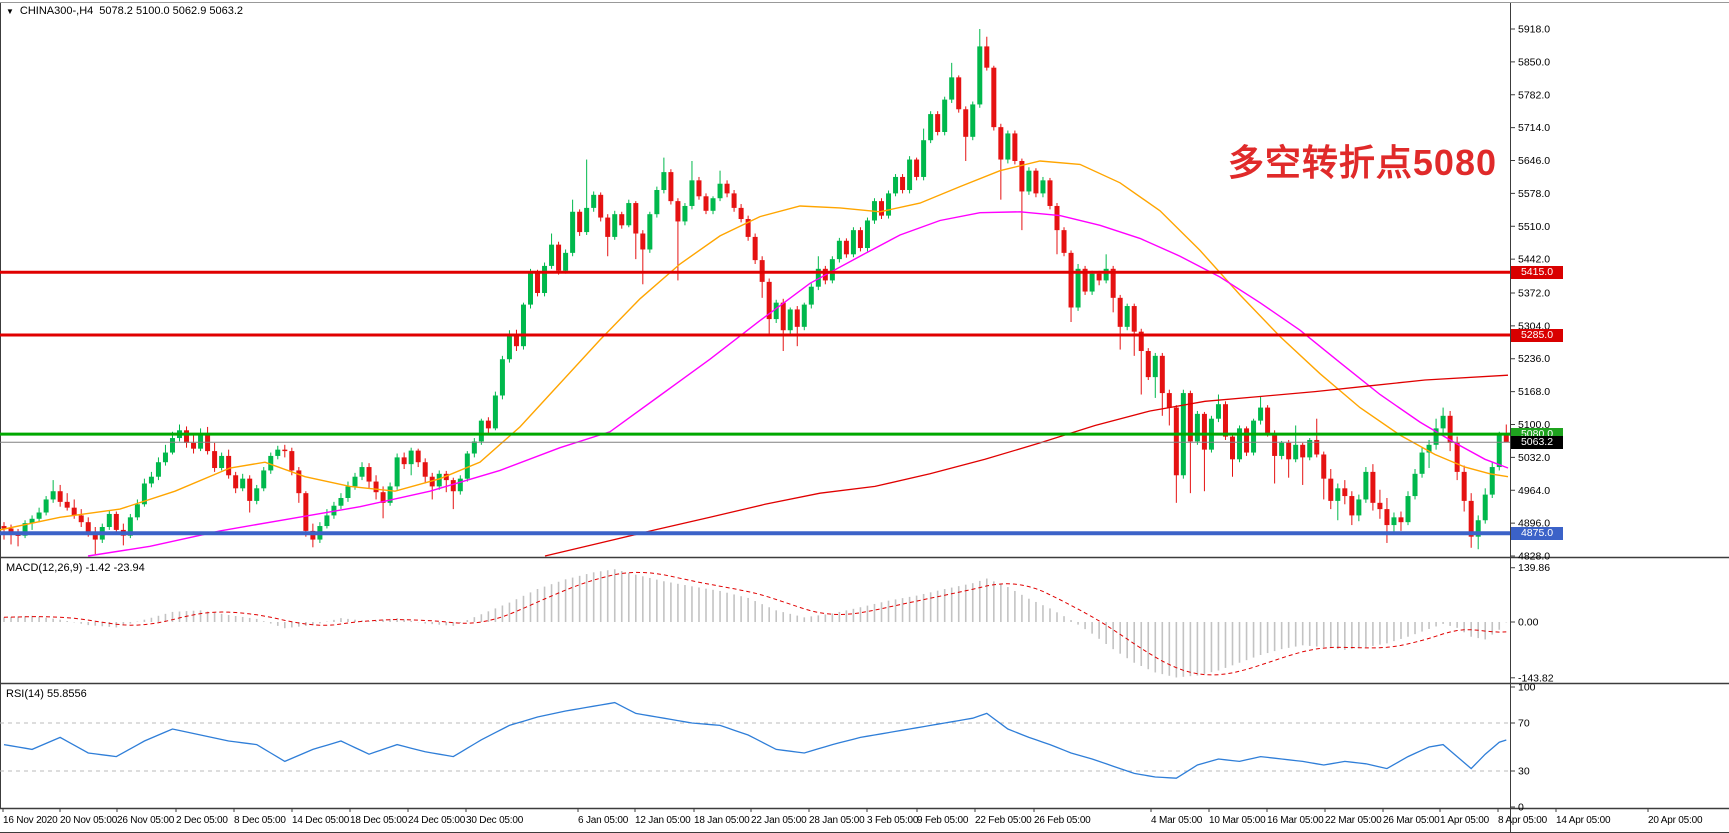 This screenshot has height=833, width=1729. What do you see at coordinates (1534, 557) in the screenshot?
I see `svg-text: 4828.0` at bounding box center [1534, 557].